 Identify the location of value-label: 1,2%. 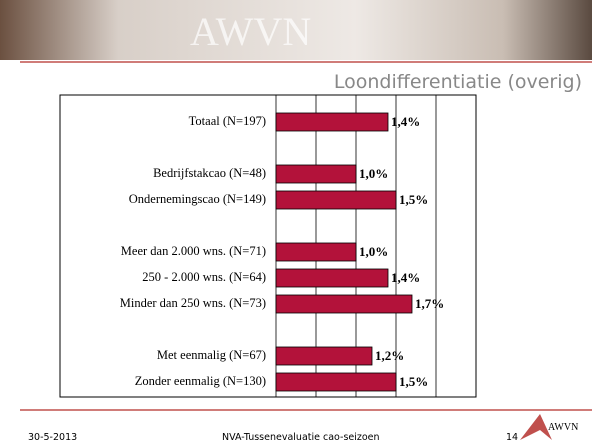
(389, 355).